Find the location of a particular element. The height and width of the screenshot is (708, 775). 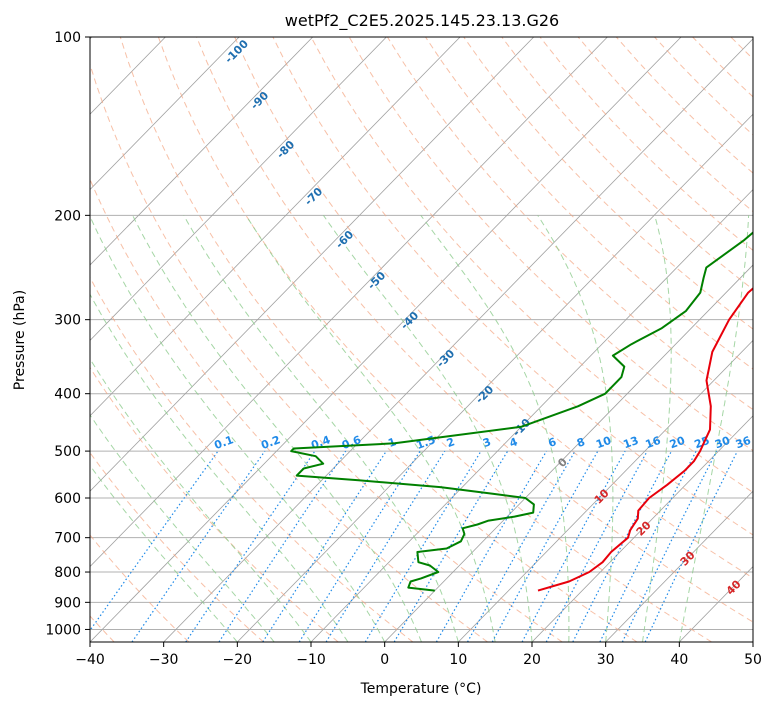

y-tick-label: 700 is located at coordinates (67, 539).